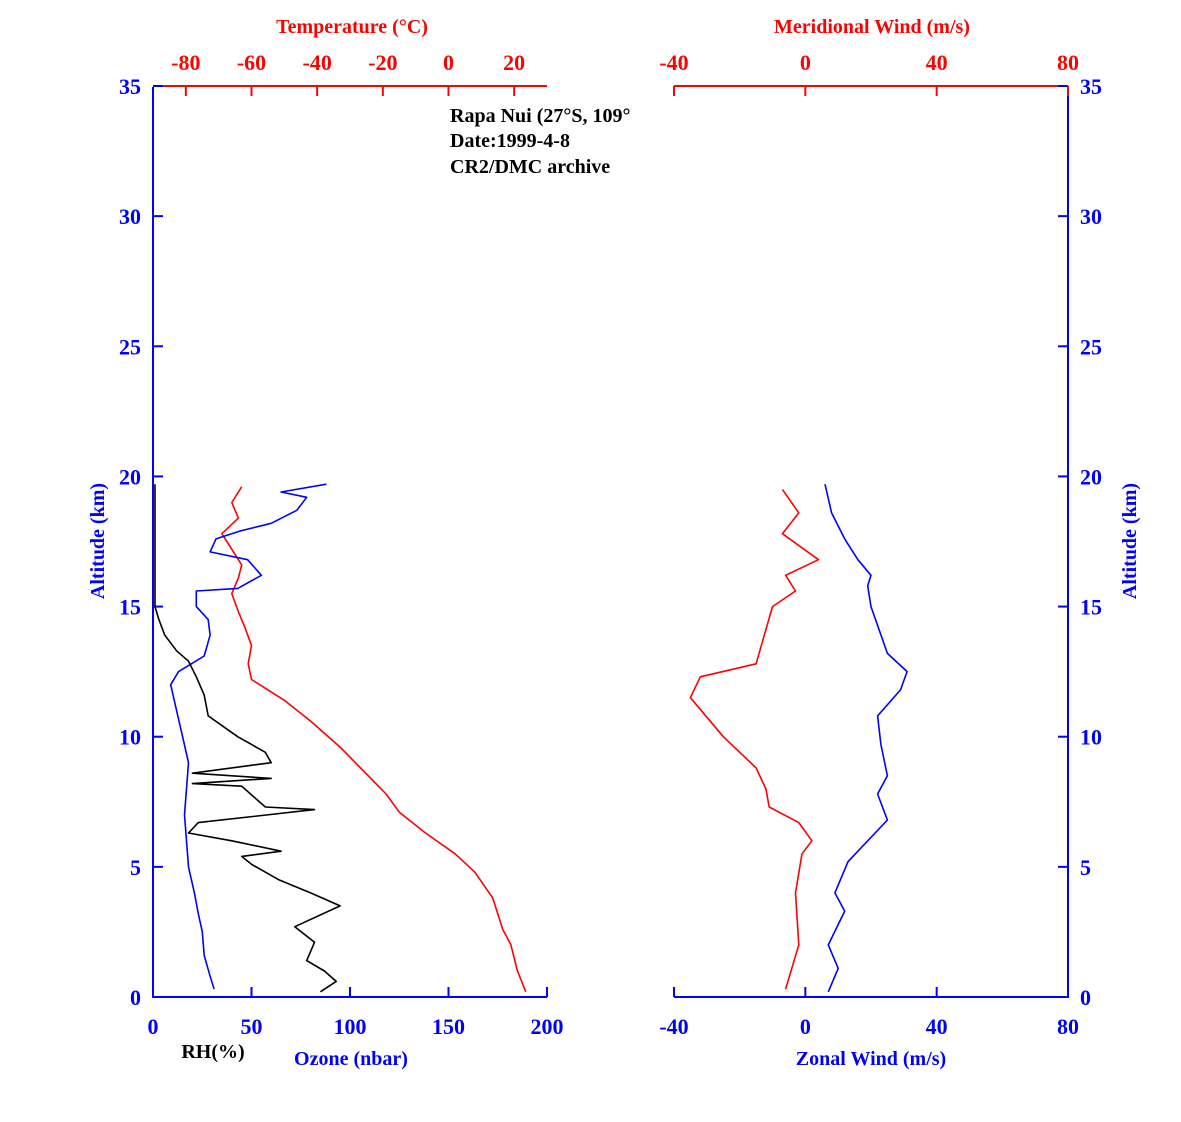 This screenshot has height=1122, width=1181. I want to click on ozone-series-line, so click(248, 736).